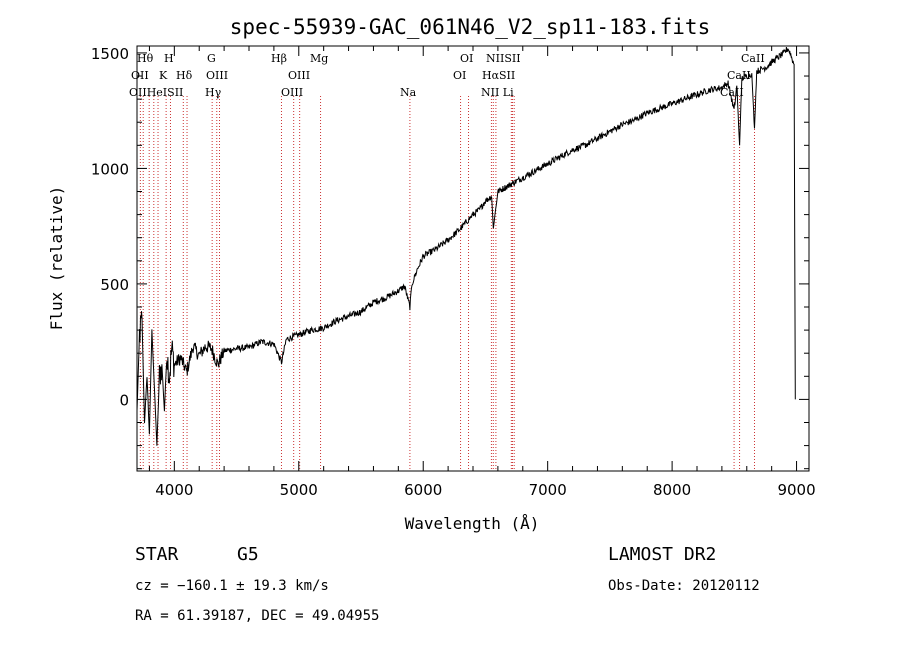 The image size is (900, 650). I want to click on x-tick-label-4000: 4000, so click(174, 490).